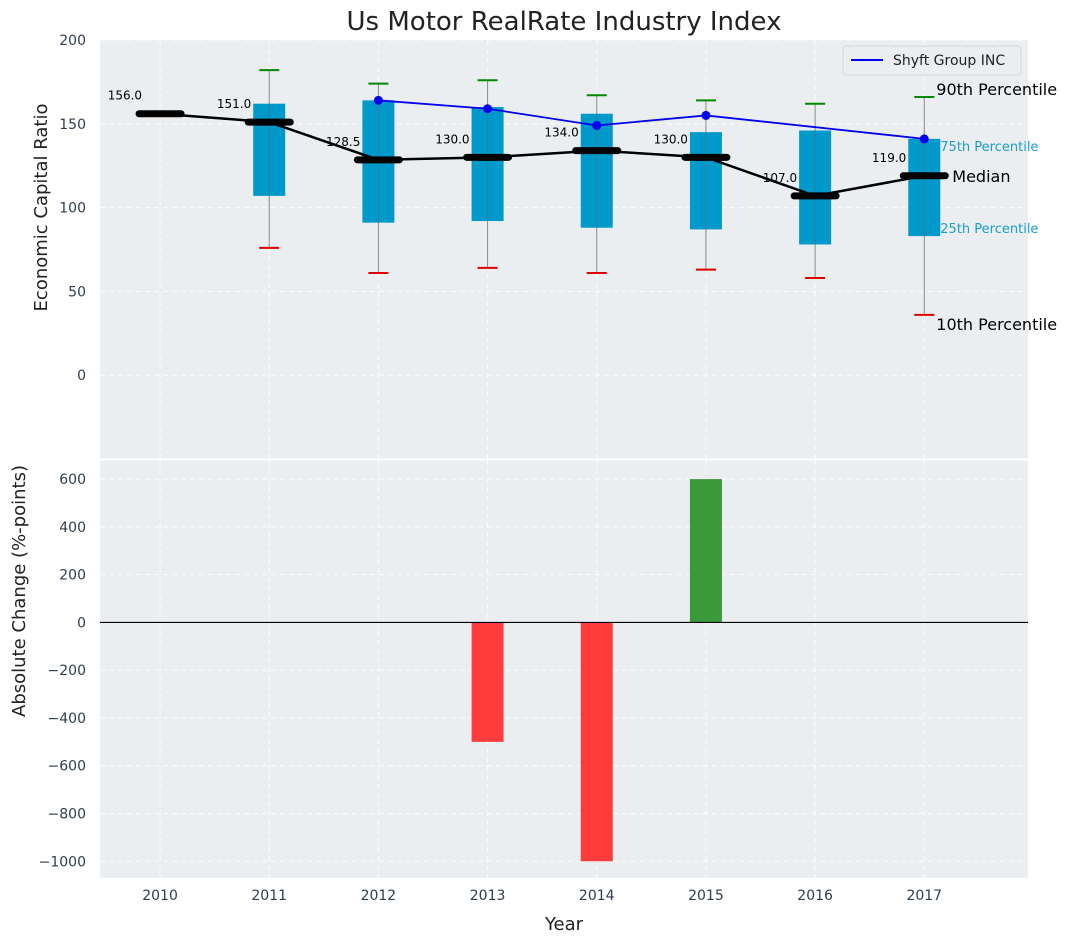  What do you see at coordinates (67, 671) in the screenshot?
I see `bottom-y-tick-label: −200` at bounding box center [67, 671].